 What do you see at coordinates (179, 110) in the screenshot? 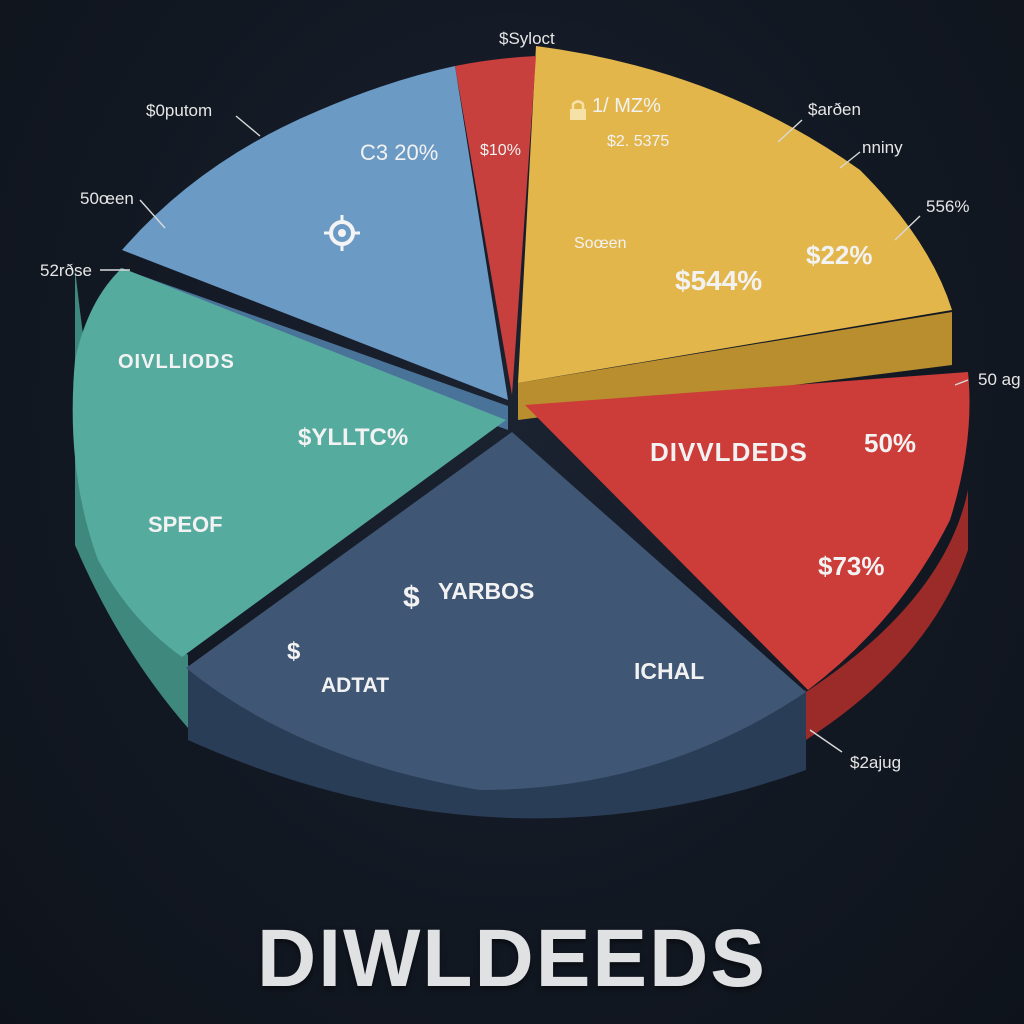
I see `callout-label-1: $0putom` at bounding box center [179, 110].